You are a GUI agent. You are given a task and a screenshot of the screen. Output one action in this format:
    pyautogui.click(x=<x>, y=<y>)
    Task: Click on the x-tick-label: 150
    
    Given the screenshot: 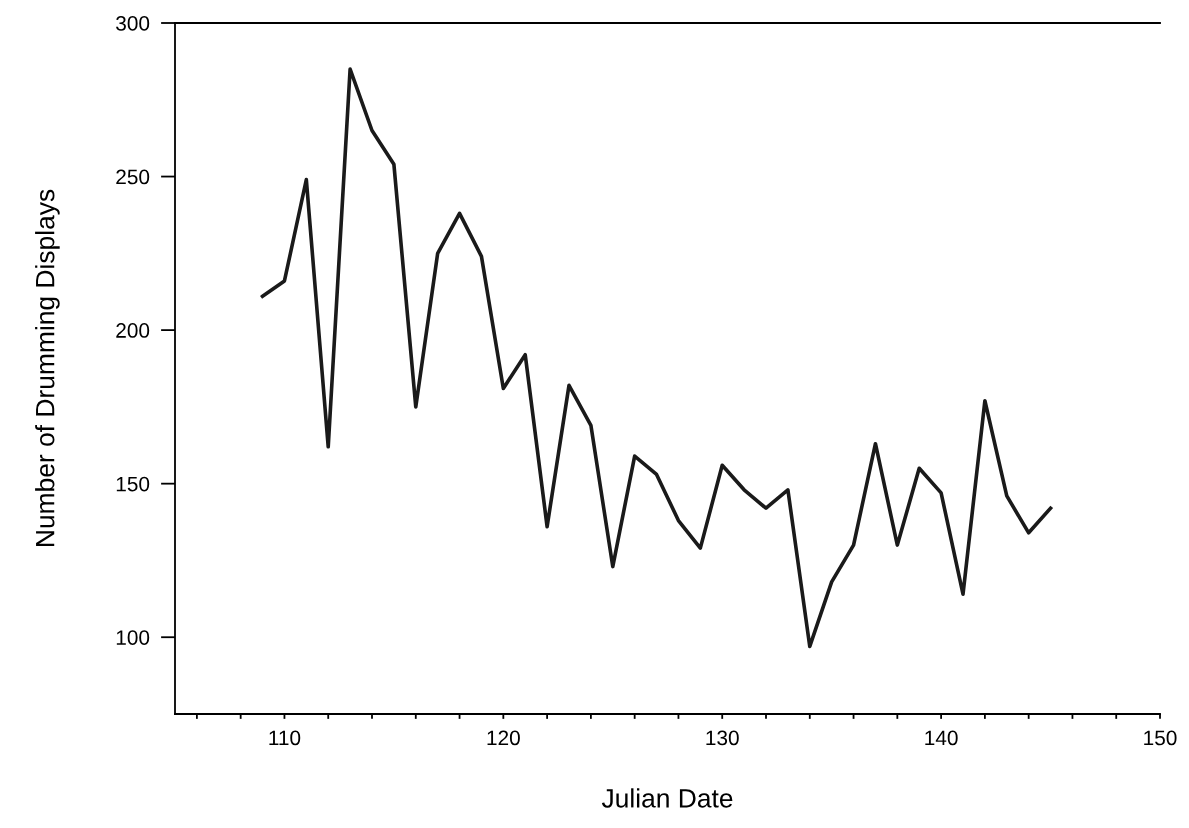 What is the action you would take?
    pyautogui.click(x=1160, y=738)
    